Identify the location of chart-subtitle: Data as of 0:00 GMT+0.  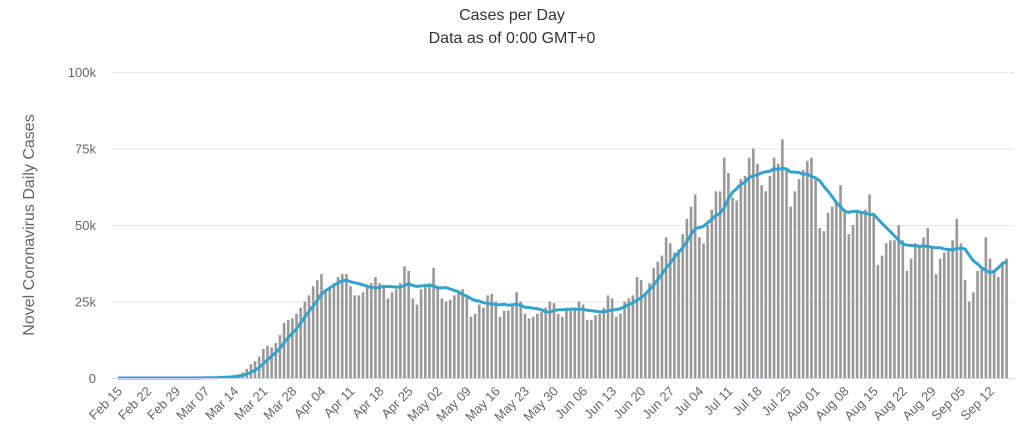
(512, 38).